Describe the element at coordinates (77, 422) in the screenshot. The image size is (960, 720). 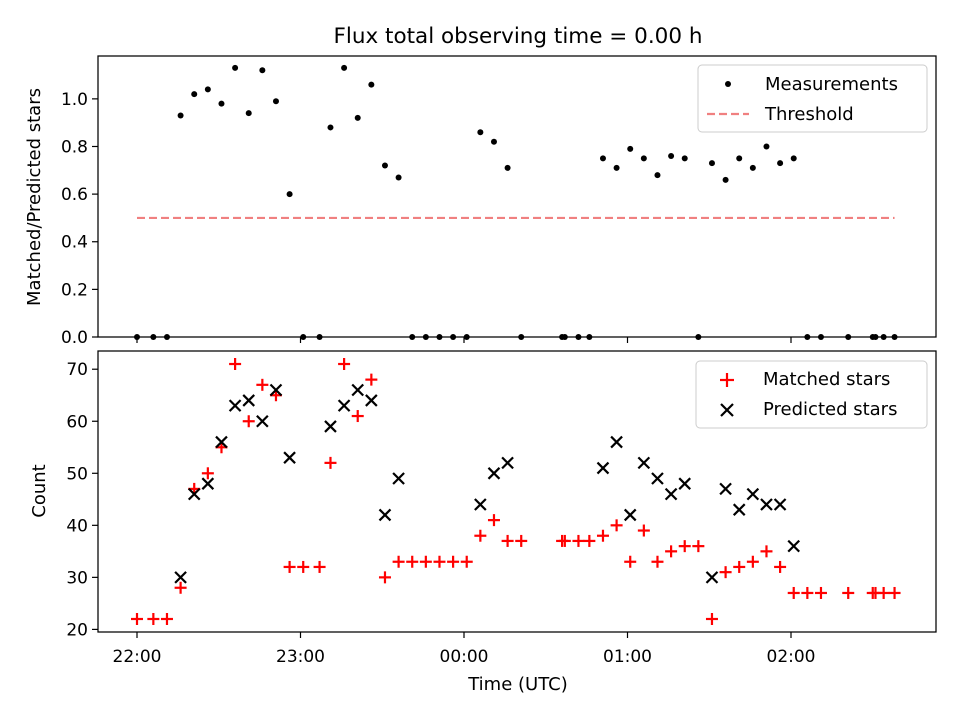
I see `bottom-ytick-label: 60` at that location.